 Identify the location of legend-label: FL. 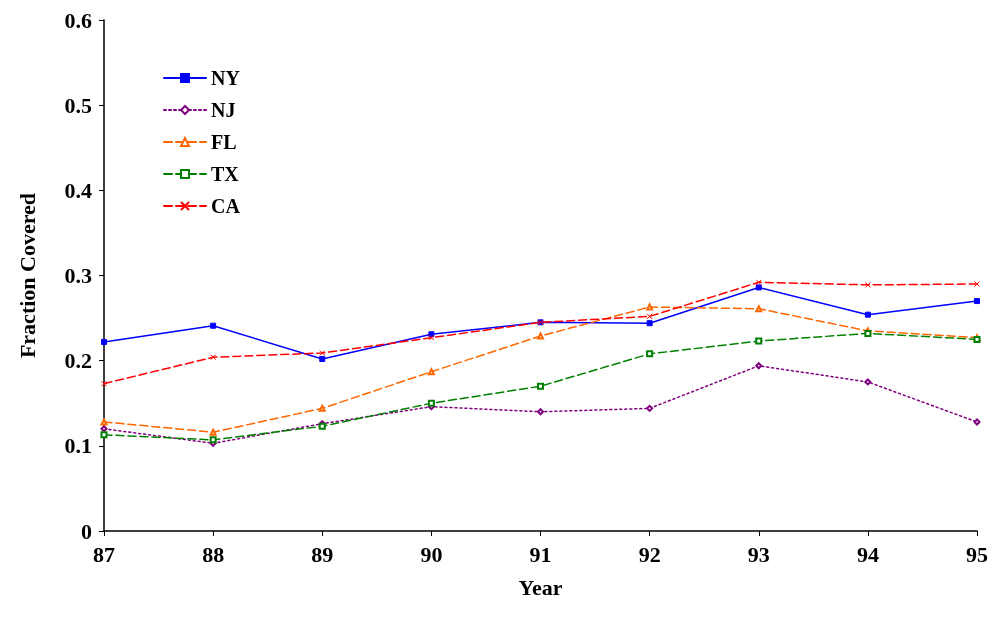
(224, 142).